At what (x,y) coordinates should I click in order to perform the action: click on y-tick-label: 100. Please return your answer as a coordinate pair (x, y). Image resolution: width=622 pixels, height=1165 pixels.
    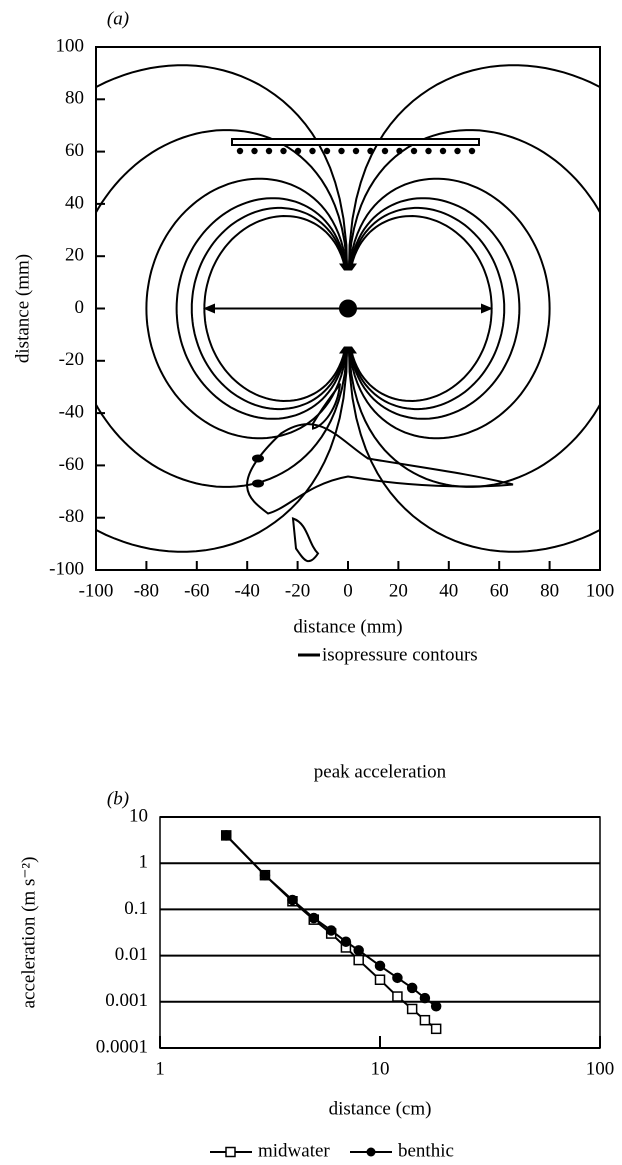
    Looking at the image, I should click on (70, 45).